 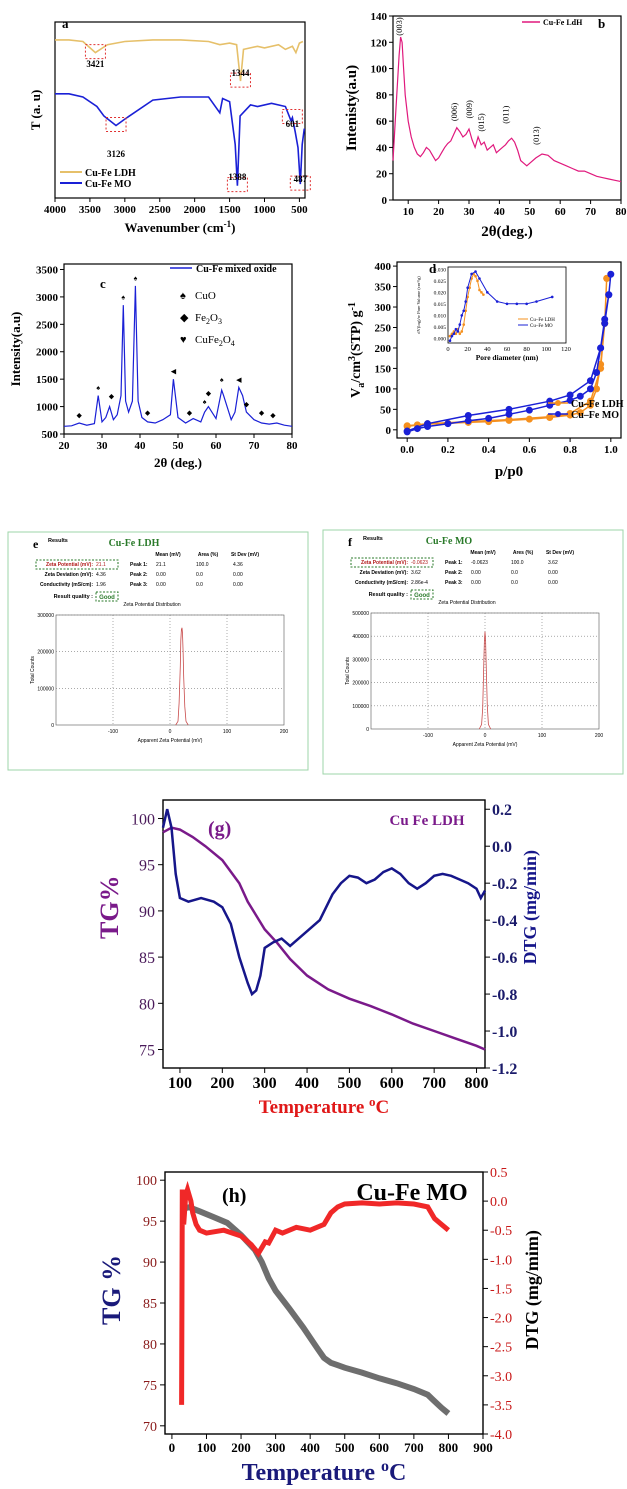 I want to click on phase-marker: ♠, so click(x=136, y=278).